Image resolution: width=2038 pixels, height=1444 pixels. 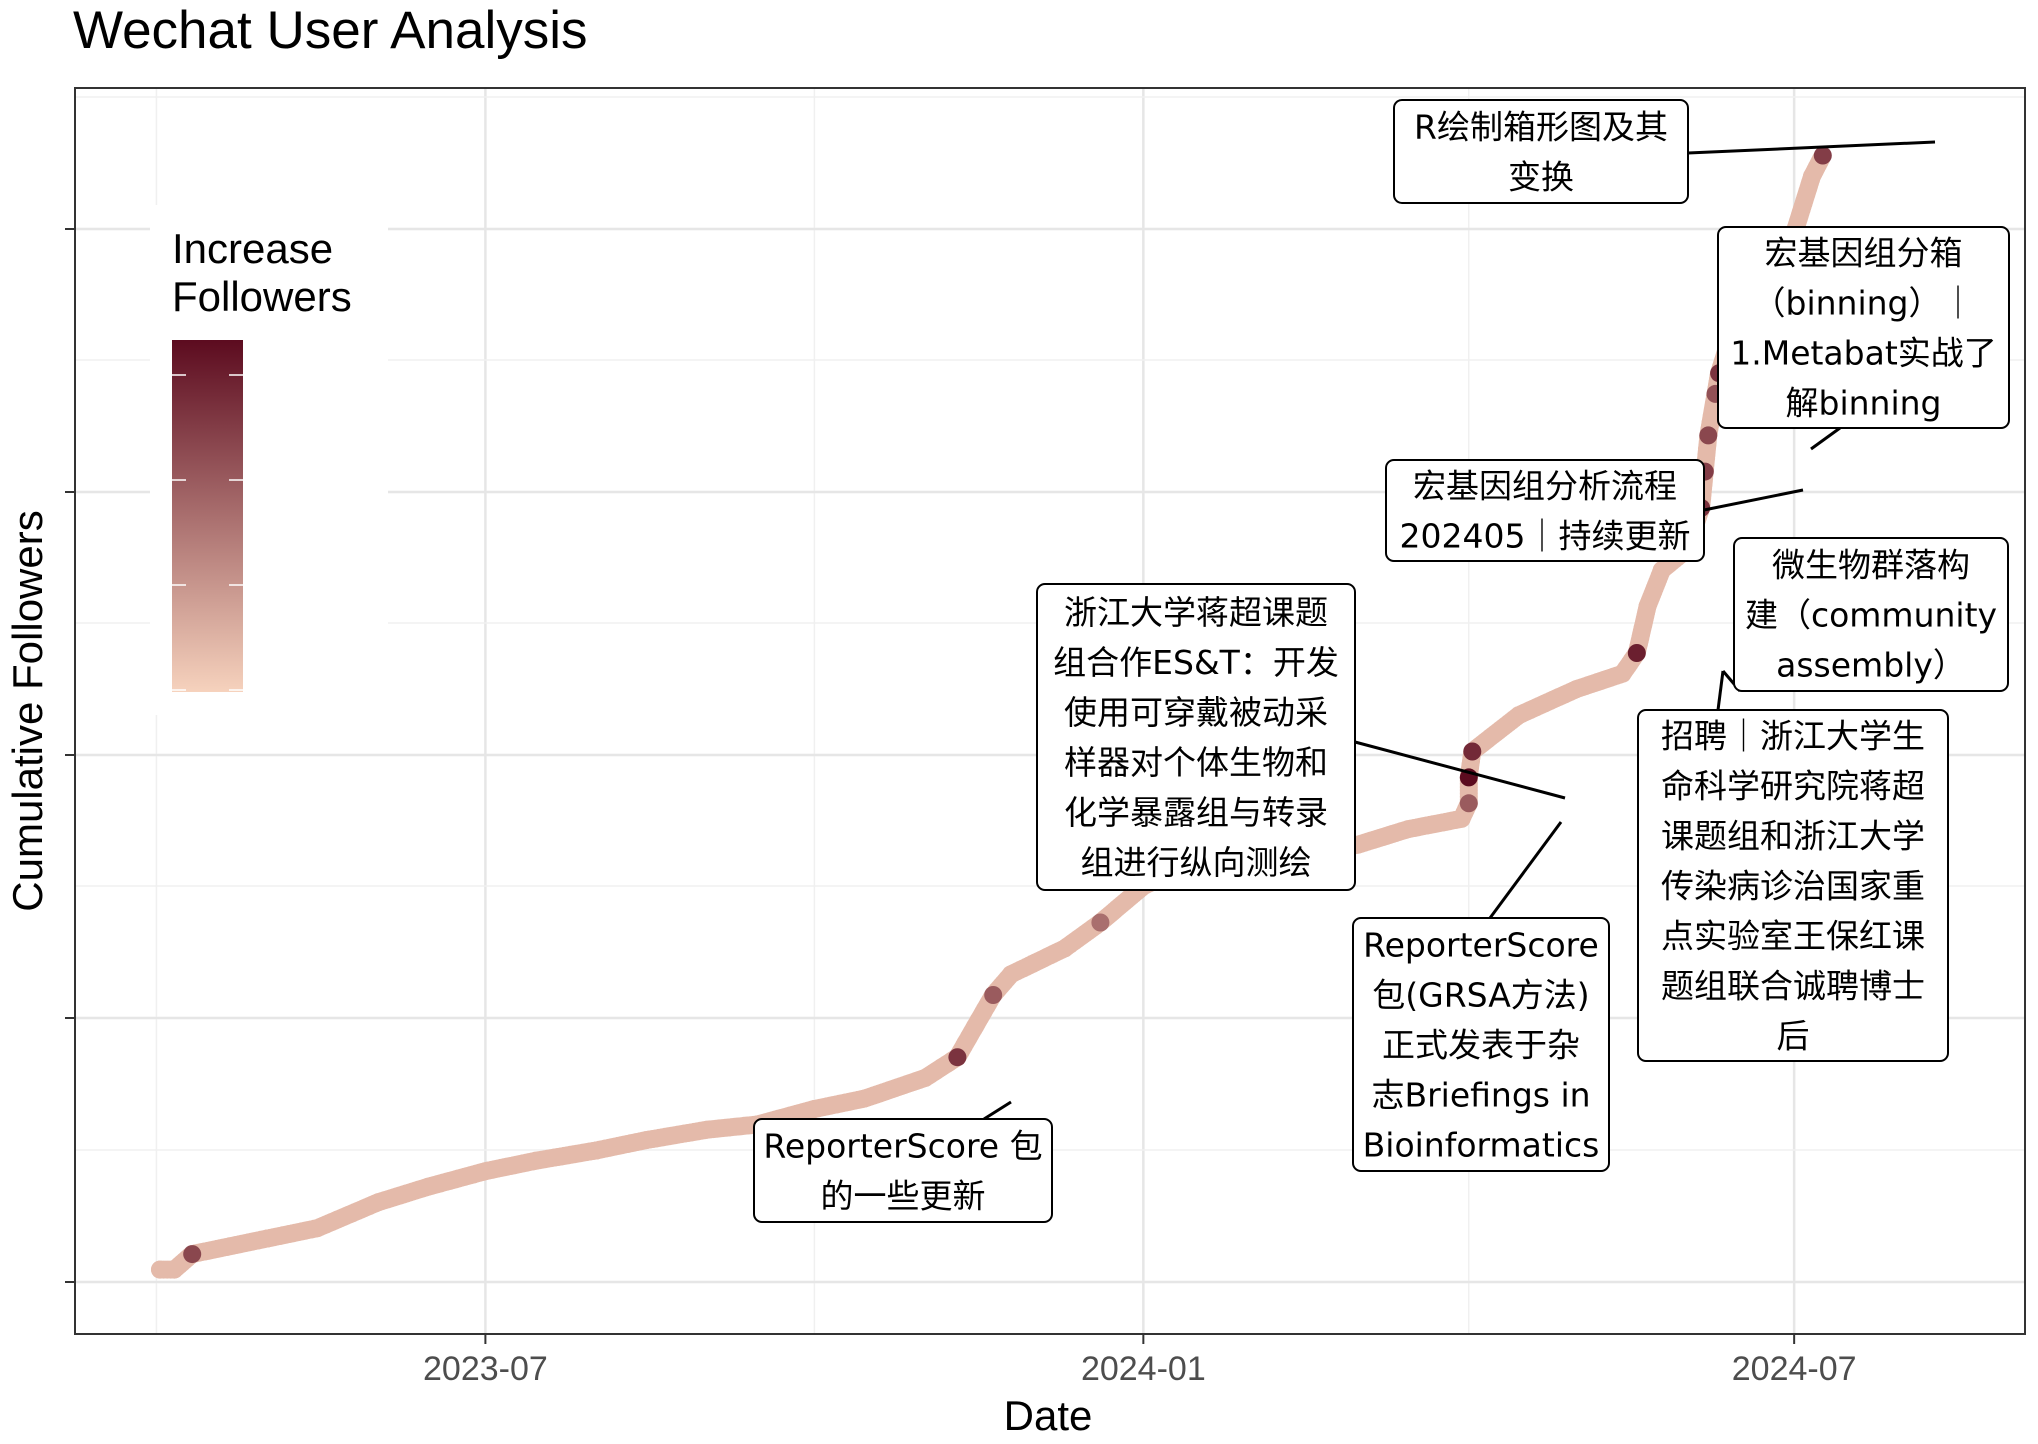 What do you see at coordinates (1196, 612) in the screenshot?
I see `annotation-text: 浙江大学蒋超课题` at bounding box center [1196, 612].